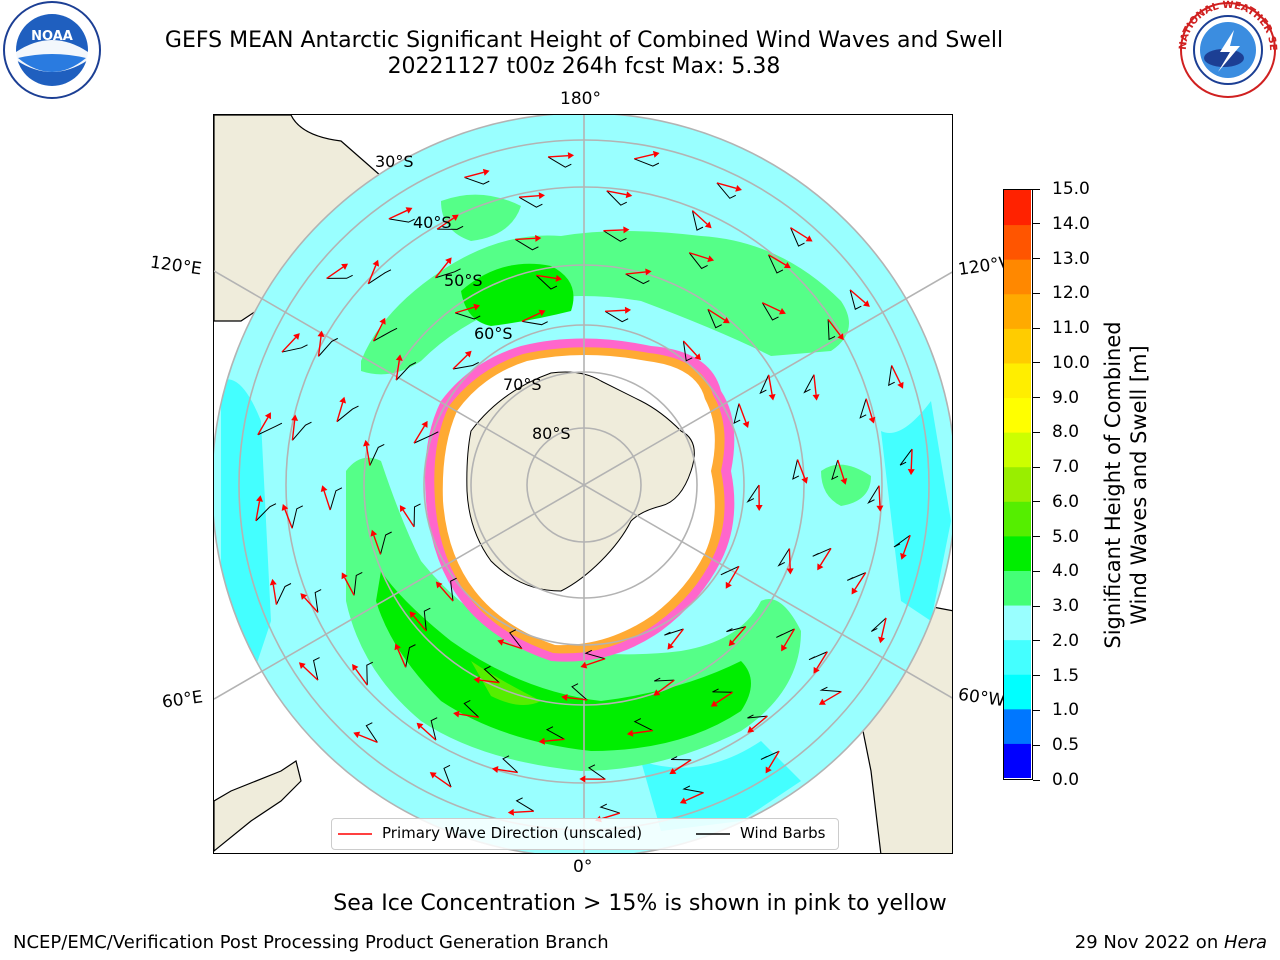 The width and height of the screenshot is (1280, 960). Describe the element at coordinates (1113, 485) in the screenshot. I see `colorbar-title-line-1: Significant Height of Combined` at that location.